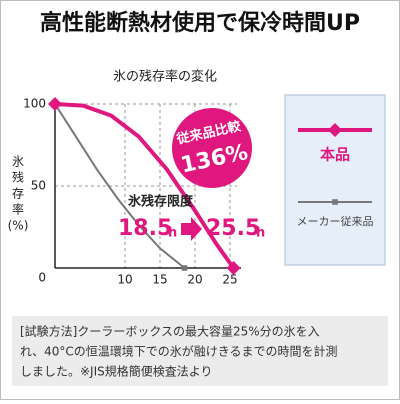 This screenshot has height=404, width=400. What do you see at coordinates (229, 280) in the screenshot?
I see `x-tick-label: 25` at bounding box center [229, 280].